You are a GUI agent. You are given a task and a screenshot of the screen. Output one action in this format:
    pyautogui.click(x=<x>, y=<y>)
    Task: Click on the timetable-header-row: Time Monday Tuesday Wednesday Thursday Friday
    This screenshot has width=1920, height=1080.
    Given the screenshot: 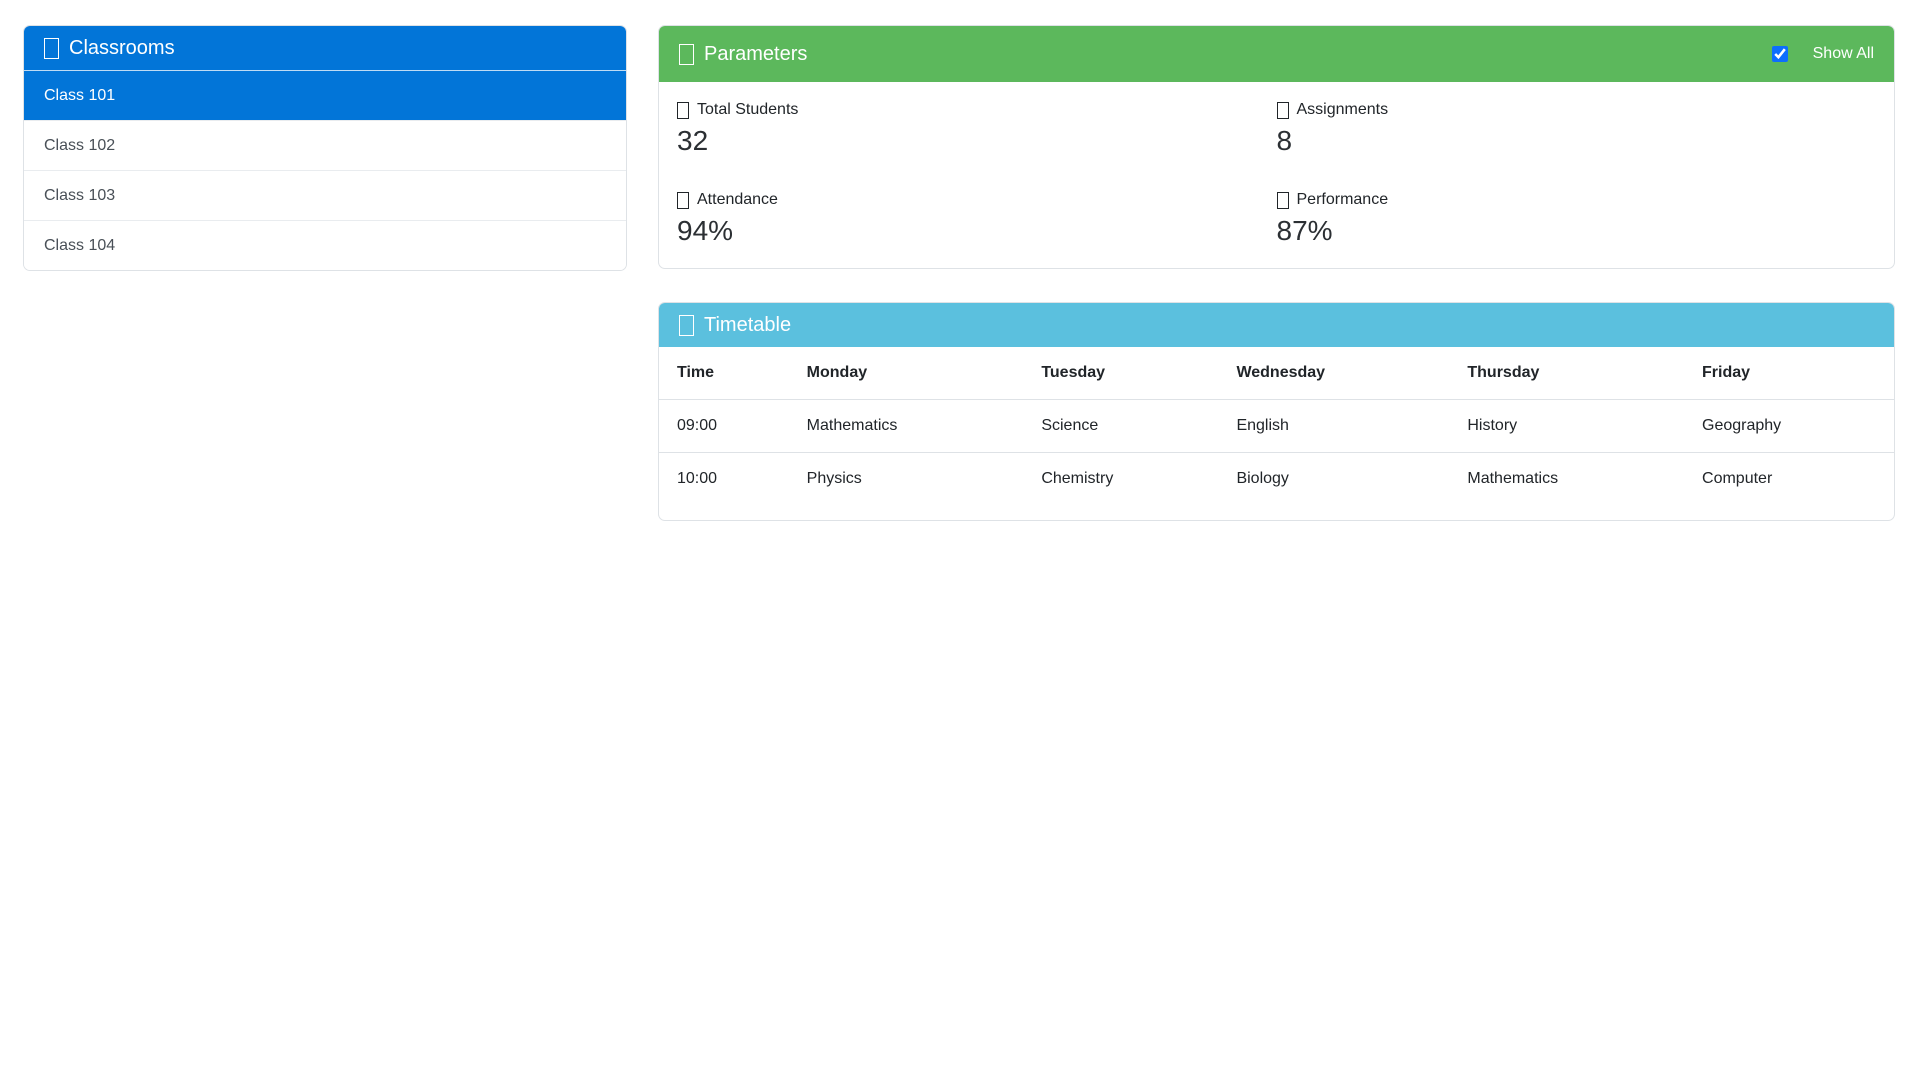 What is the action you would take?
    pyautogui.click(x=1276, y=373)
    